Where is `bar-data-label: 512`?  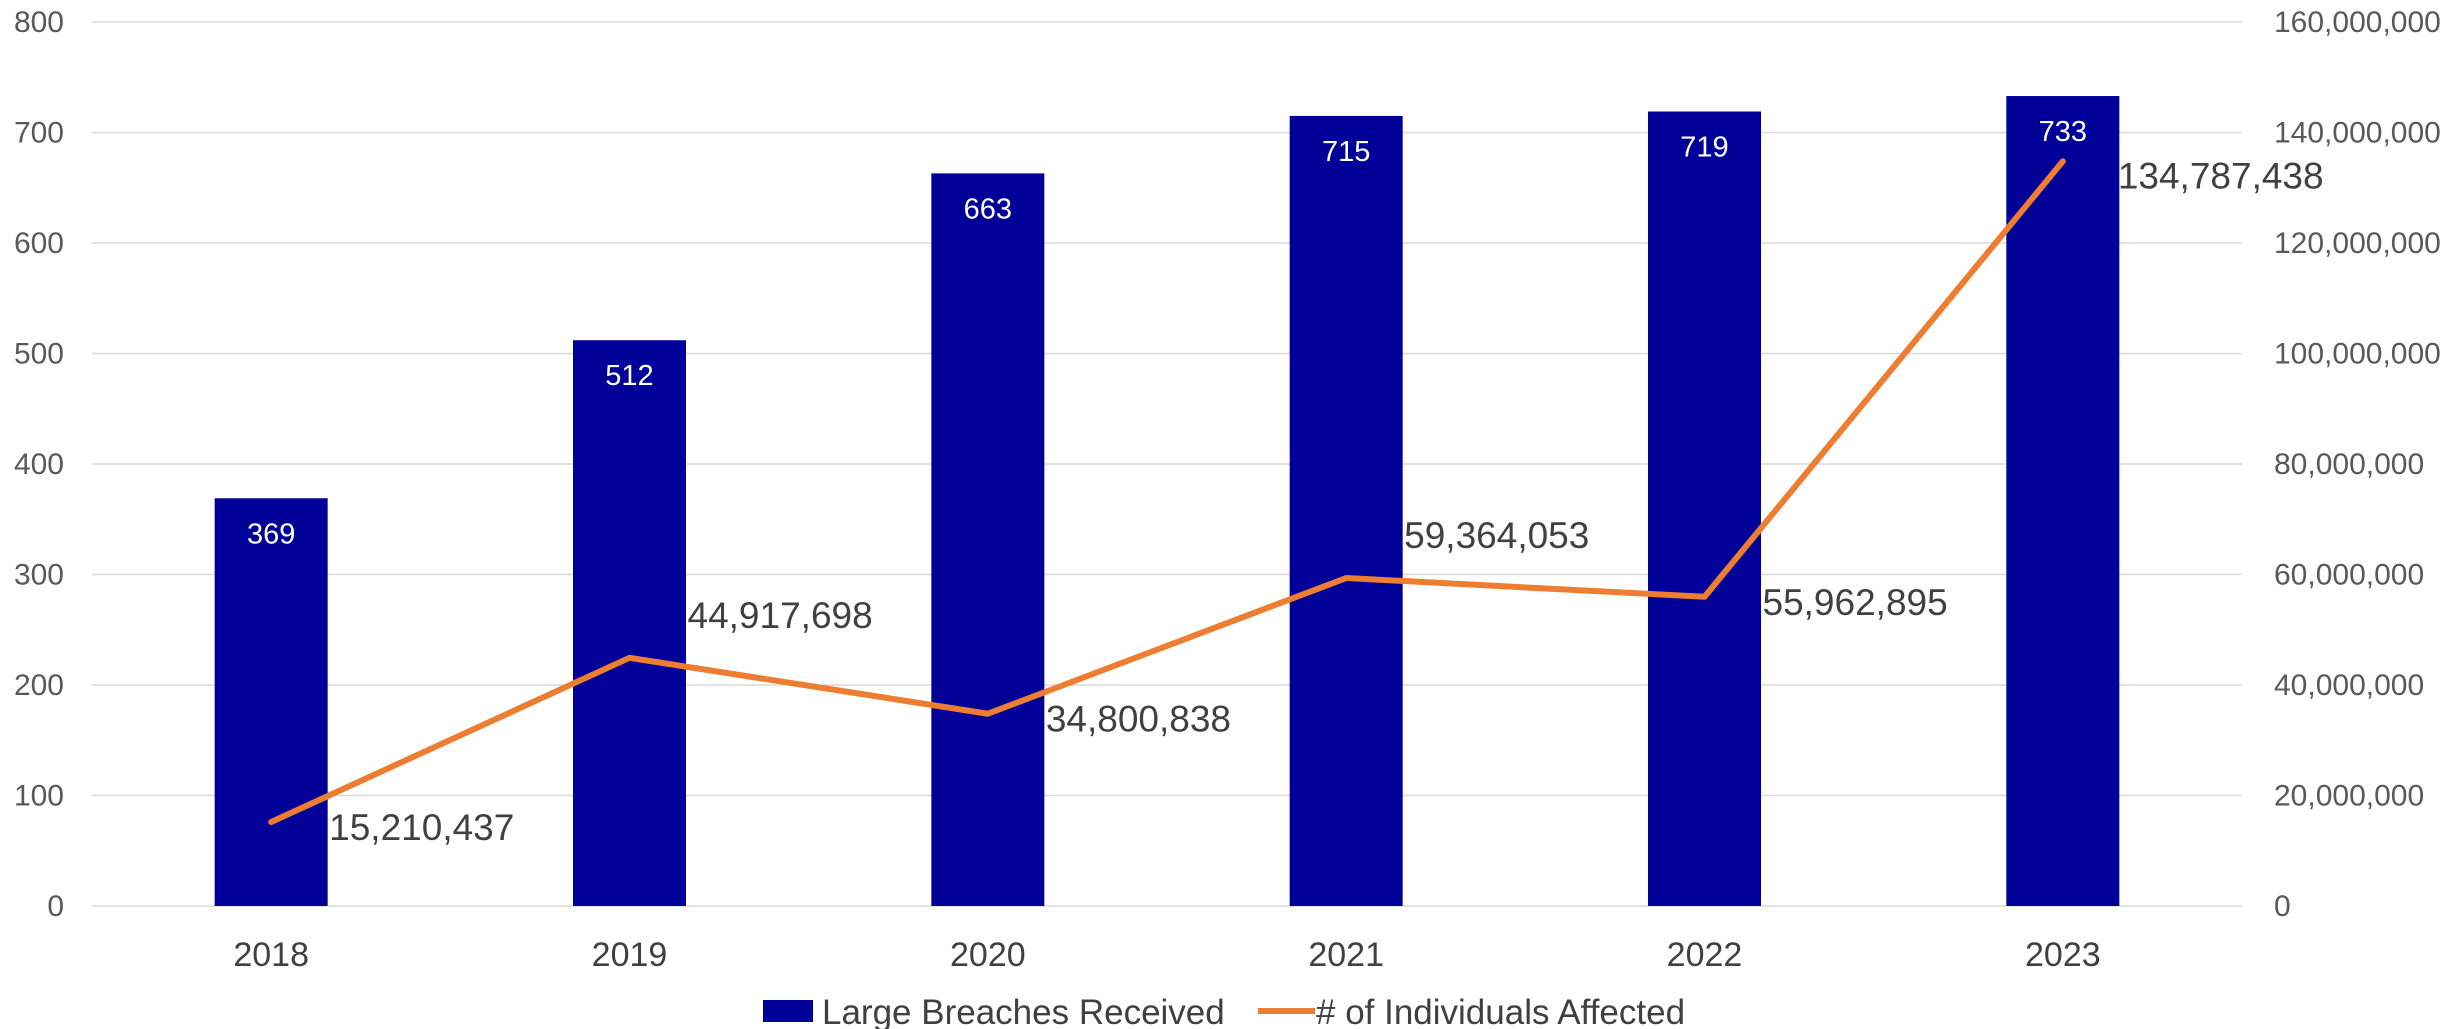 bar-data-label: 512 is located at coordinates (629, 376).